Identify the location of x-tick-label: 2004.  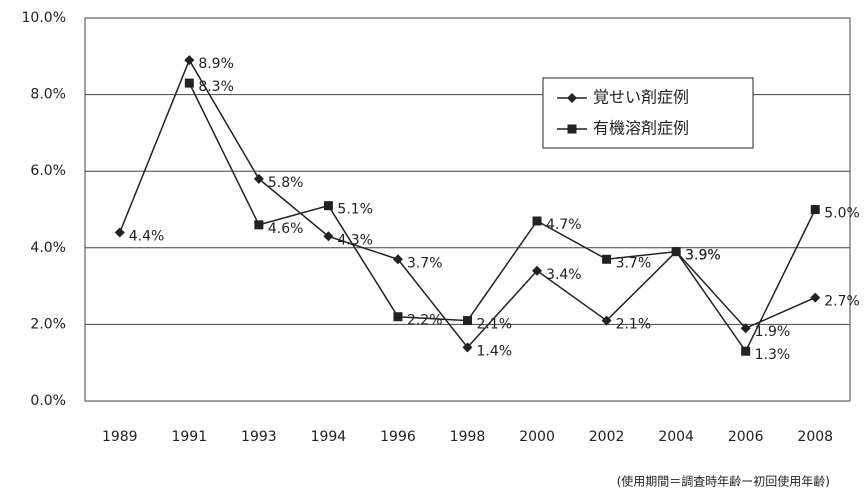
(676, 437).